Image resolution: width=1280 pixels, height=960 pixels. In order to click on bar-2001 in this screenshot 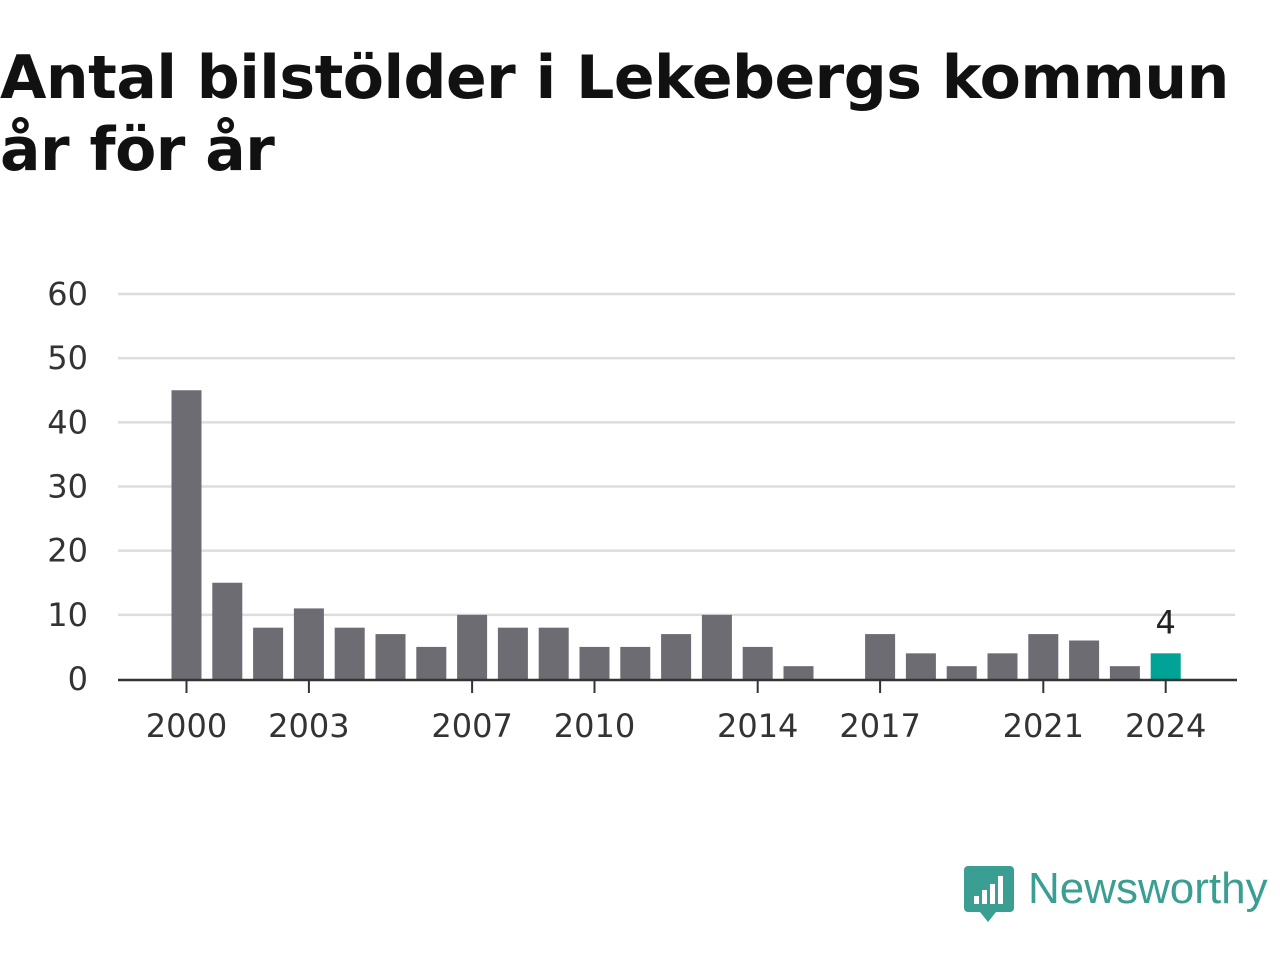, I will do `click(227, 630)`.